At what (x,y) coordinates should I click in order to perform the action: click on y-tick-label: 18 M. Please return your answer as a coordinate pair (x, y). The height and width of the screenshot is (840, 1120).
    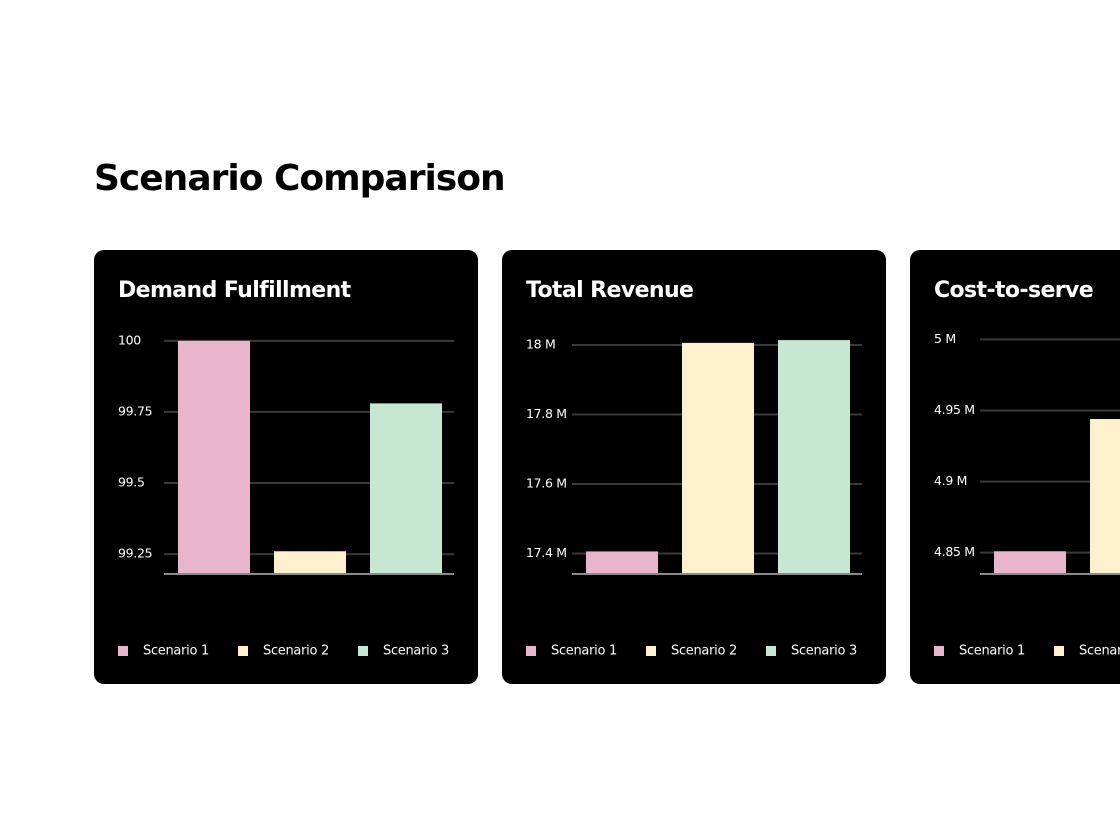
    Looking at the image, I should click on (540, 343).